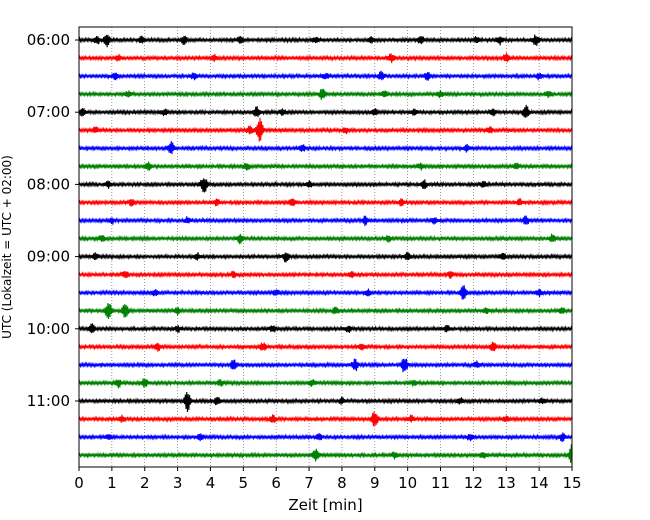 The image size is (650, 520). Describe the element at coordinates (309, 483) in the screenshot. I see `x-tick-label: 7` at that location.